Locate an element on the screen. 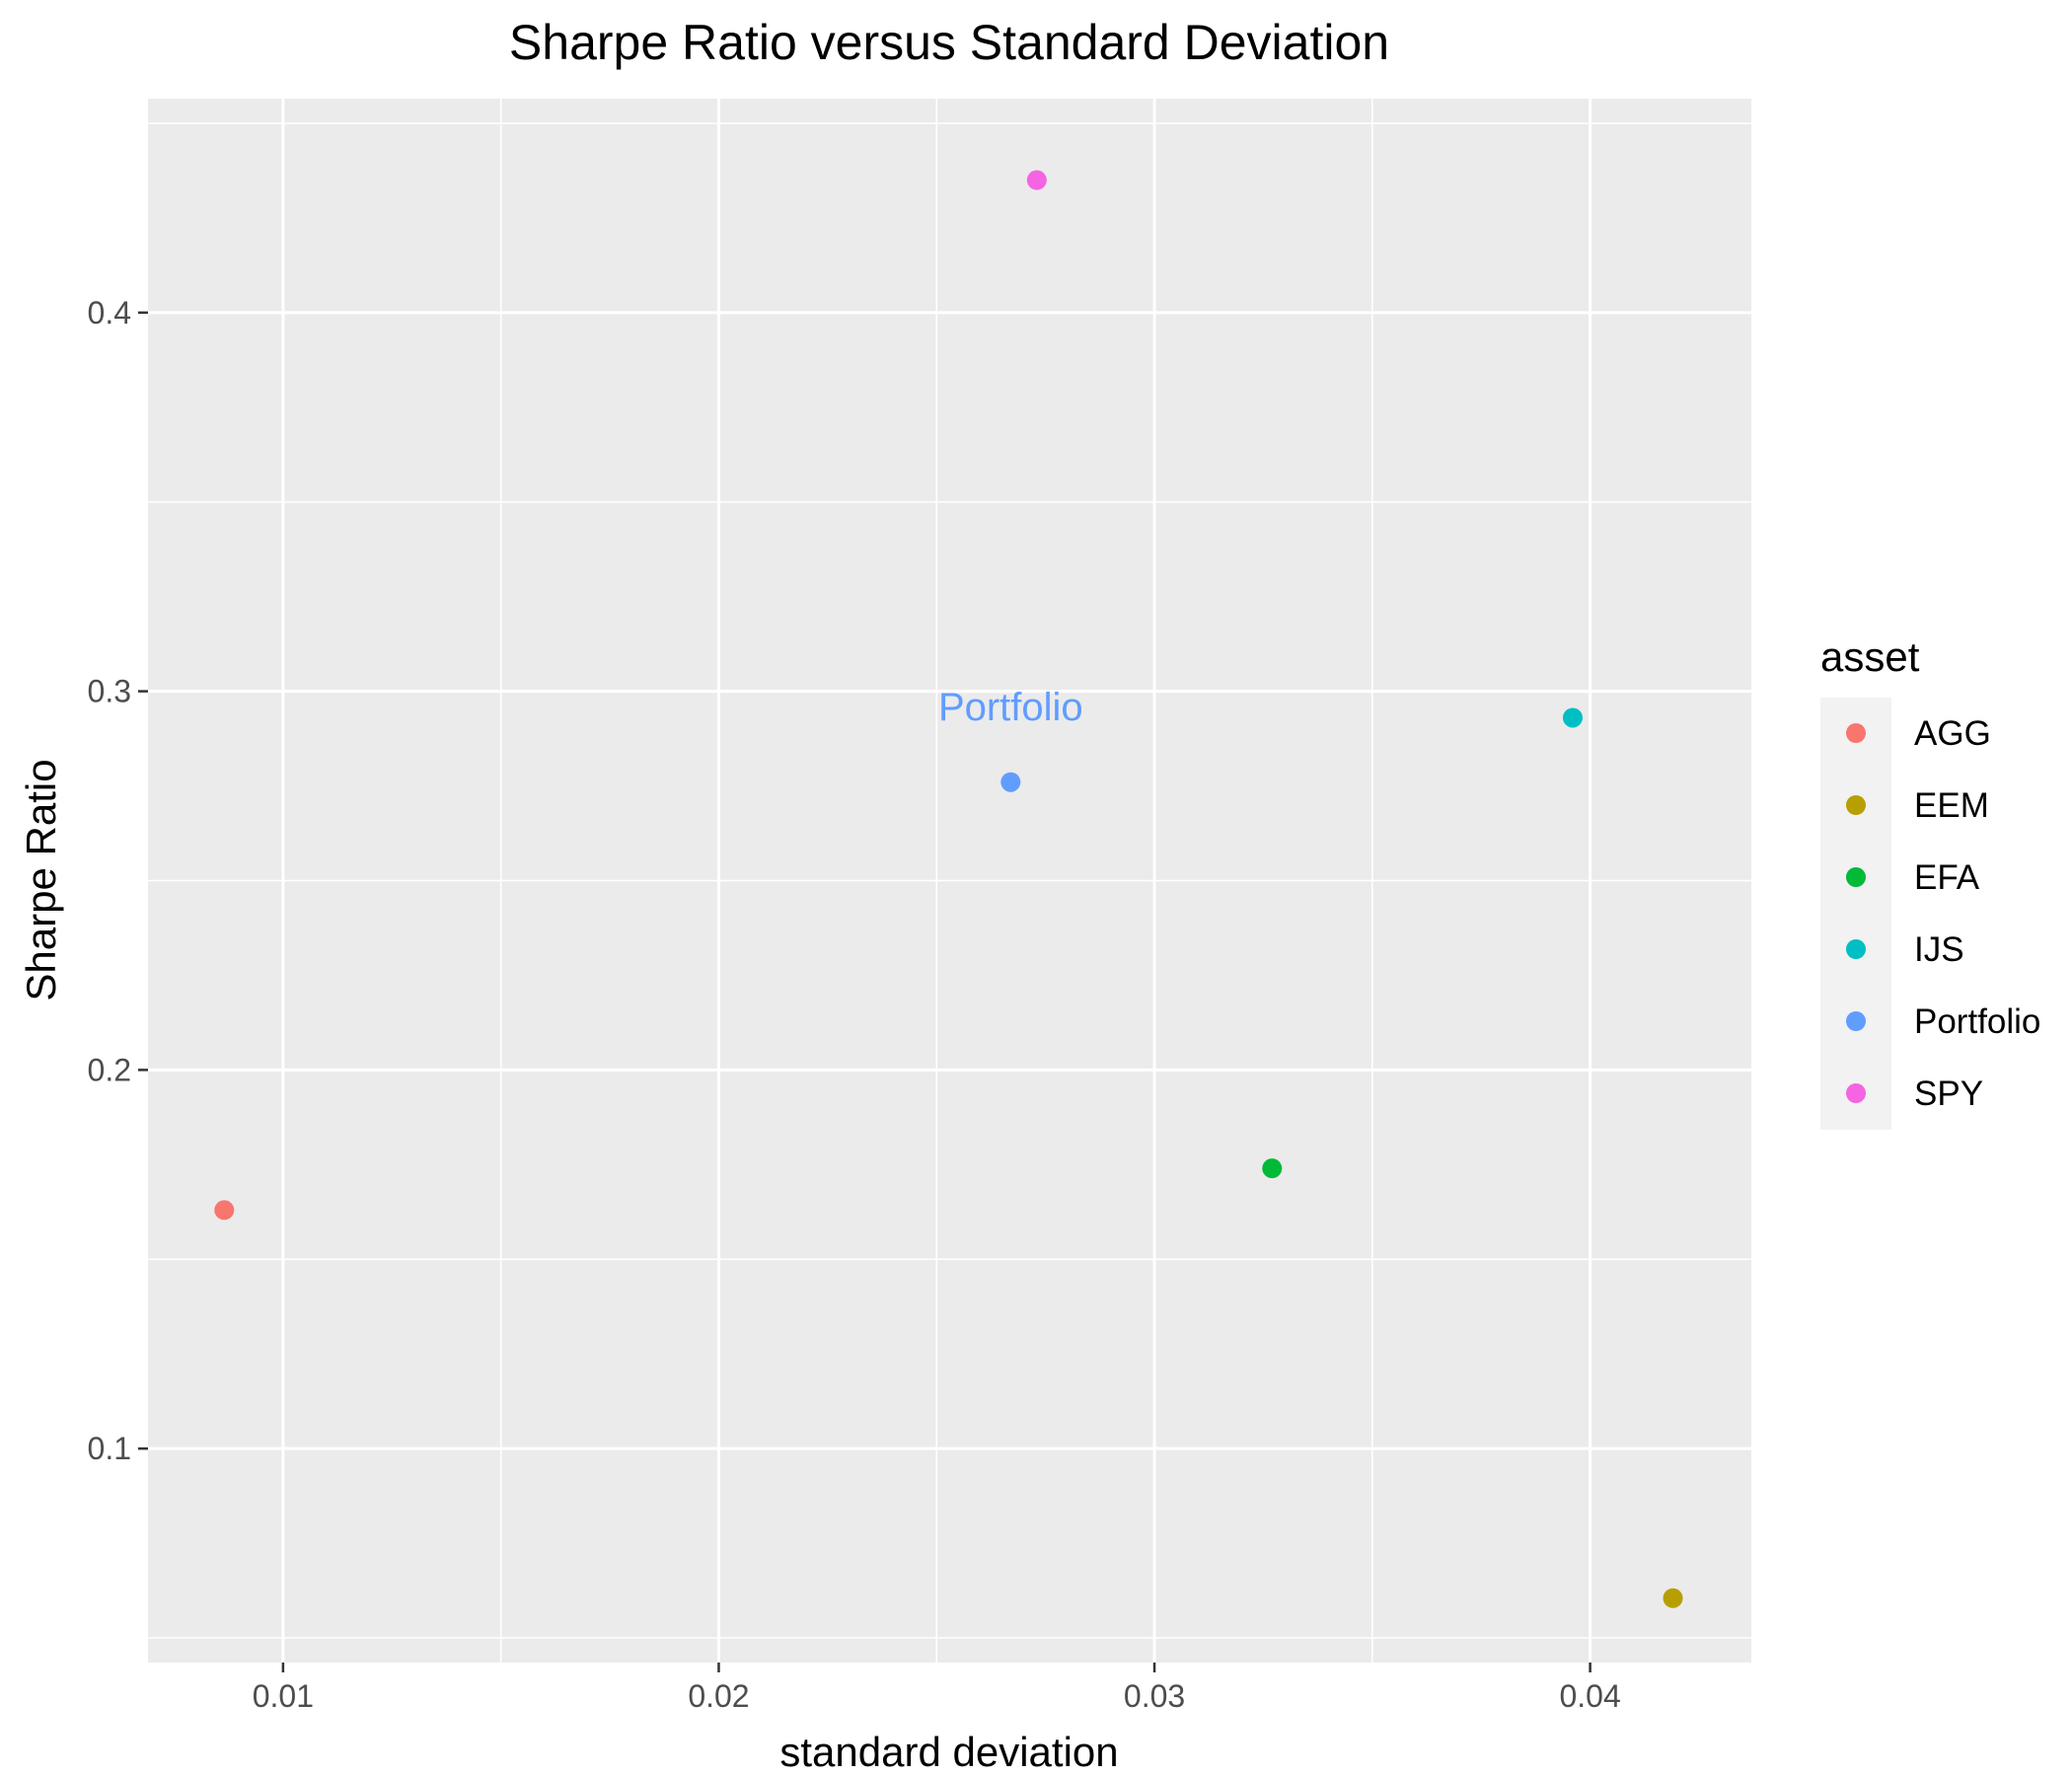 The width and height of the screenshot is (2072, 1776). legend-label-agg: AGG is located at coordinates (1953, 733).